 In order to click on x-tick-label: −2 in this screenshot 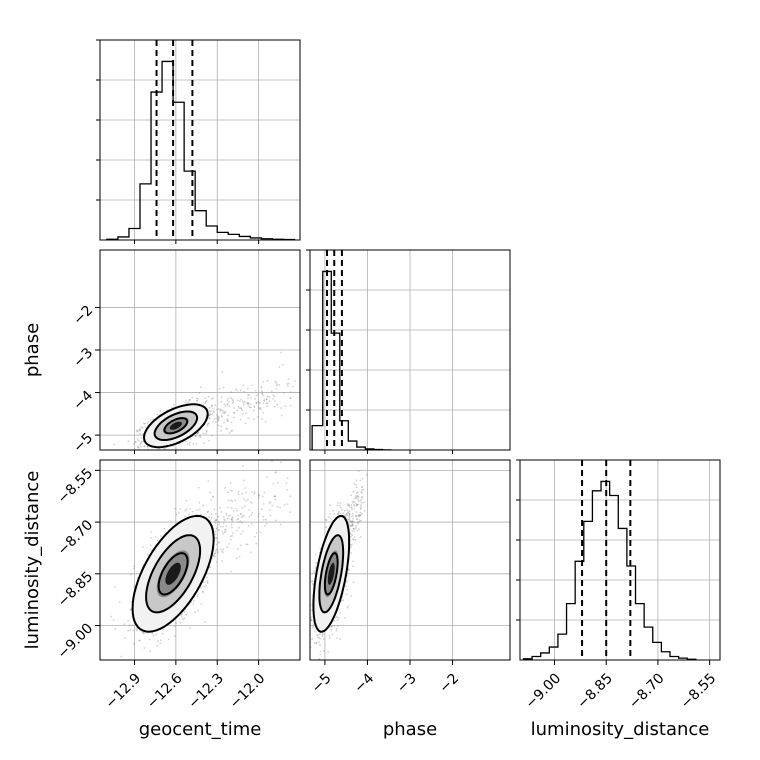, I will do `click(449, 683)`.